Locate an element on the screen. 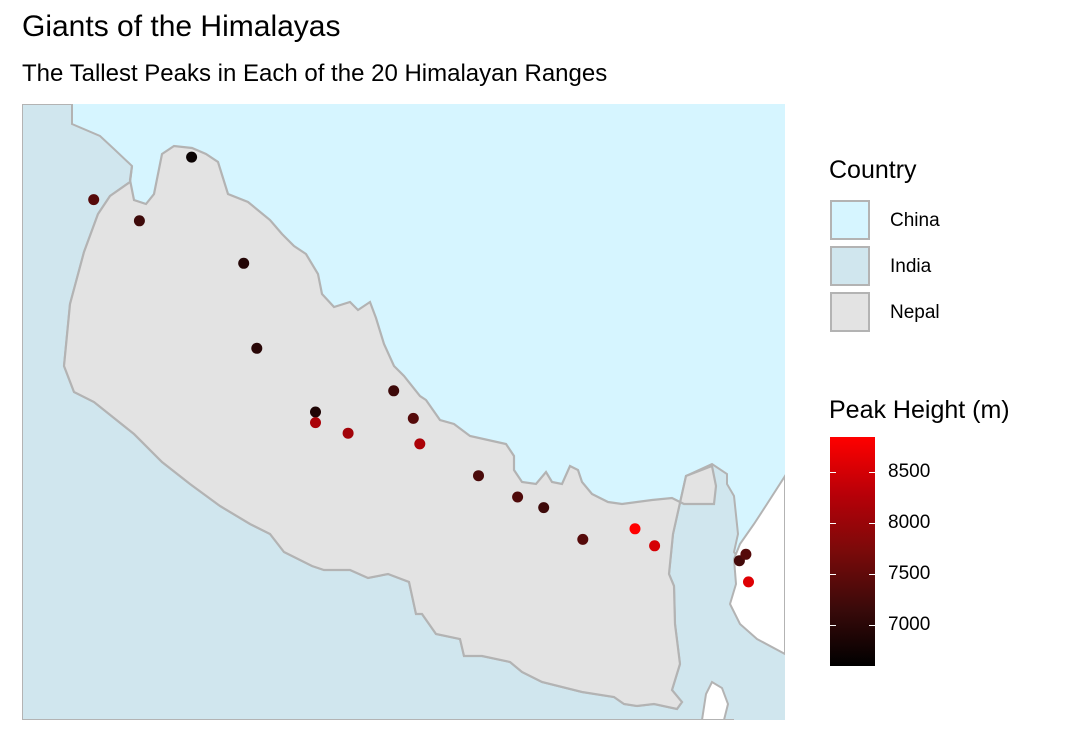 The width and height of the screenshot is (1070, 742). colorbar-tick-label: 8500 is located at coordinates (909, 472).